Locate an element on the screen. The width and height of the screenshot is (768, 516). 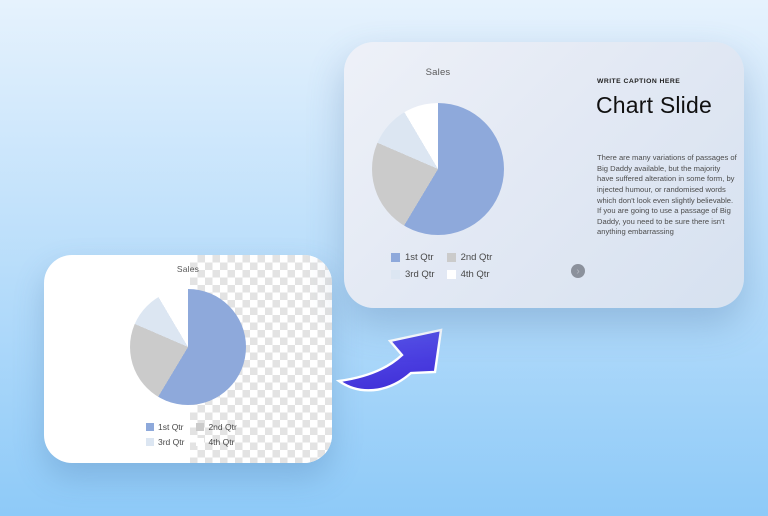
slide-legend: 1st Qtr 2nd Qtr 3rd Qtr 4th Qtr is located at coordinates (441, 266).